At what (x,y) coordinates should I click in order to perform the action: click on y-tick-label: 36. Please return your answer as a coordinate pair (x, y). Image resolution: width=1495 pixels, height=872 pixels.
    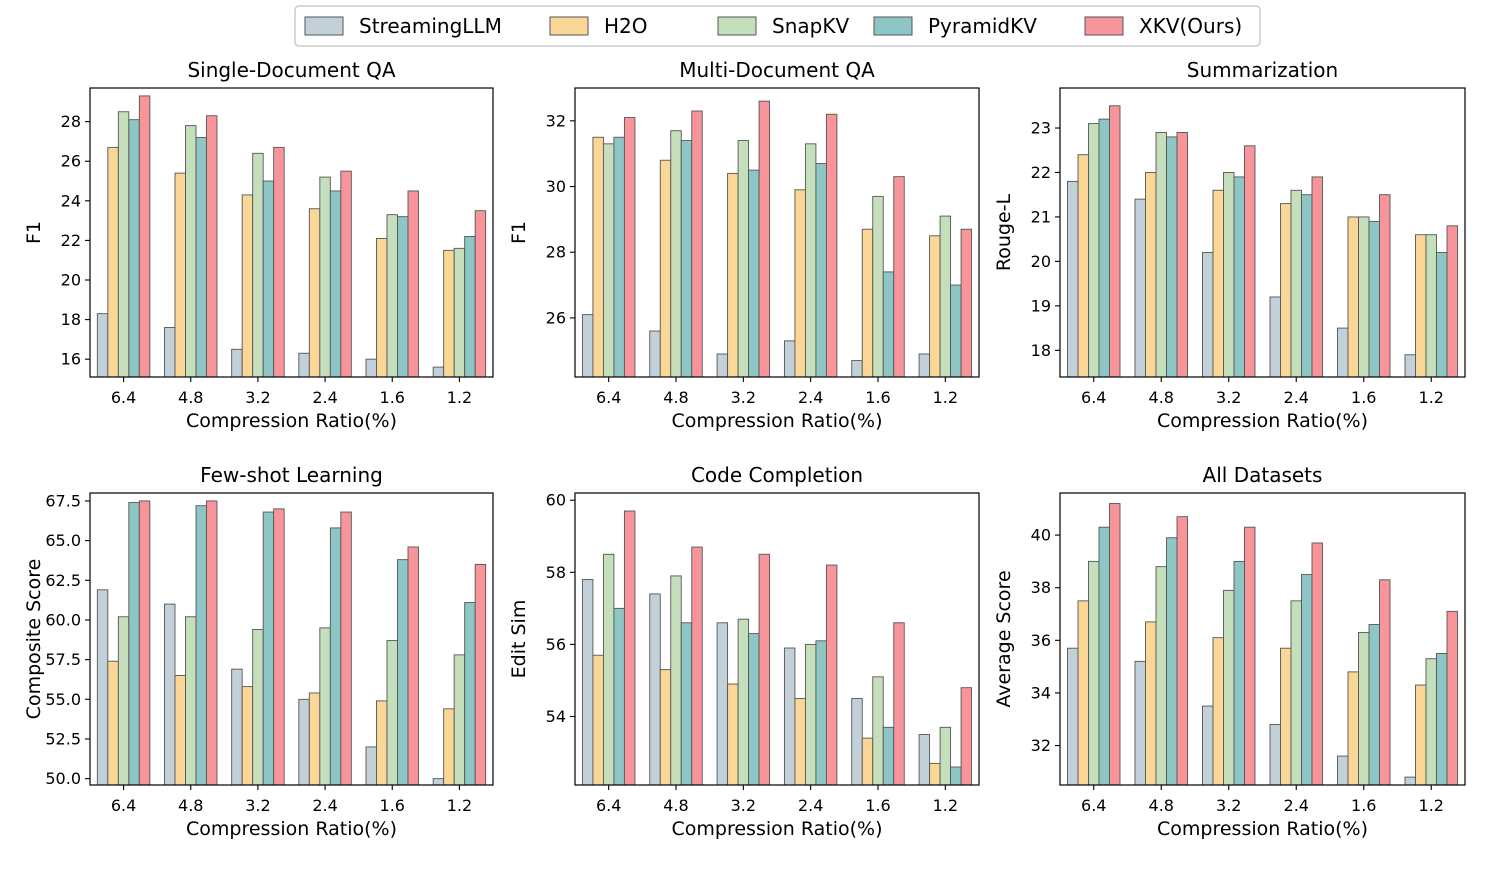
    Looking at the image, I should click on (1041, 640).